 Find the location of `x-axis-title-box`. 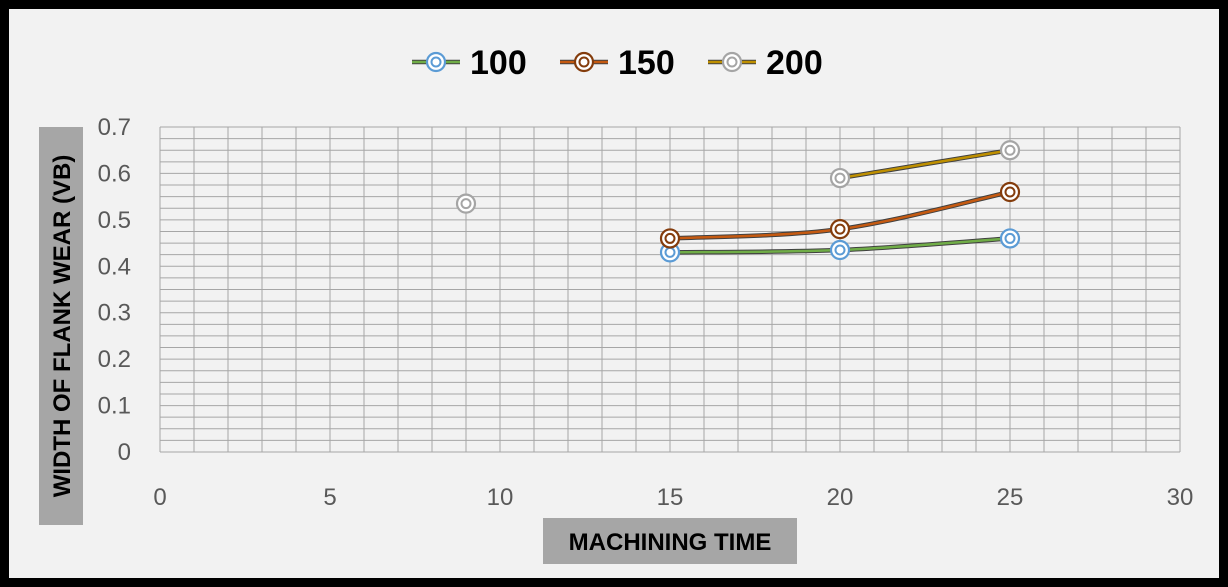

x-axis-title-box is located at coordinates (670, 541).